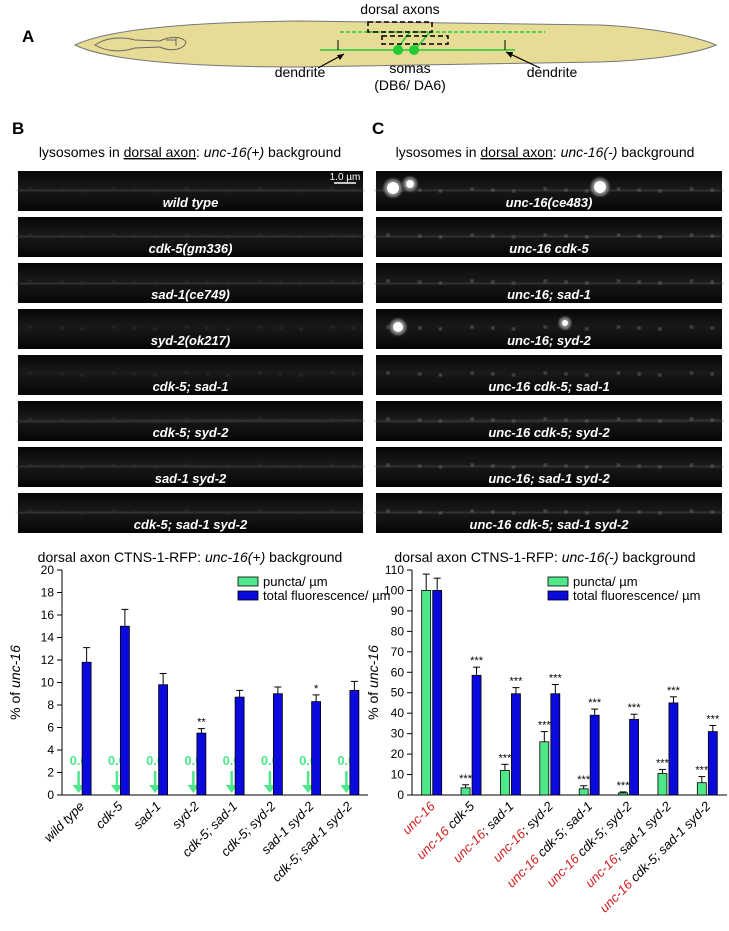  What do you see at coordinates (400, 795) in the screenshot?
I see `y-tick-label: 0` at bounding box center [400, 795].